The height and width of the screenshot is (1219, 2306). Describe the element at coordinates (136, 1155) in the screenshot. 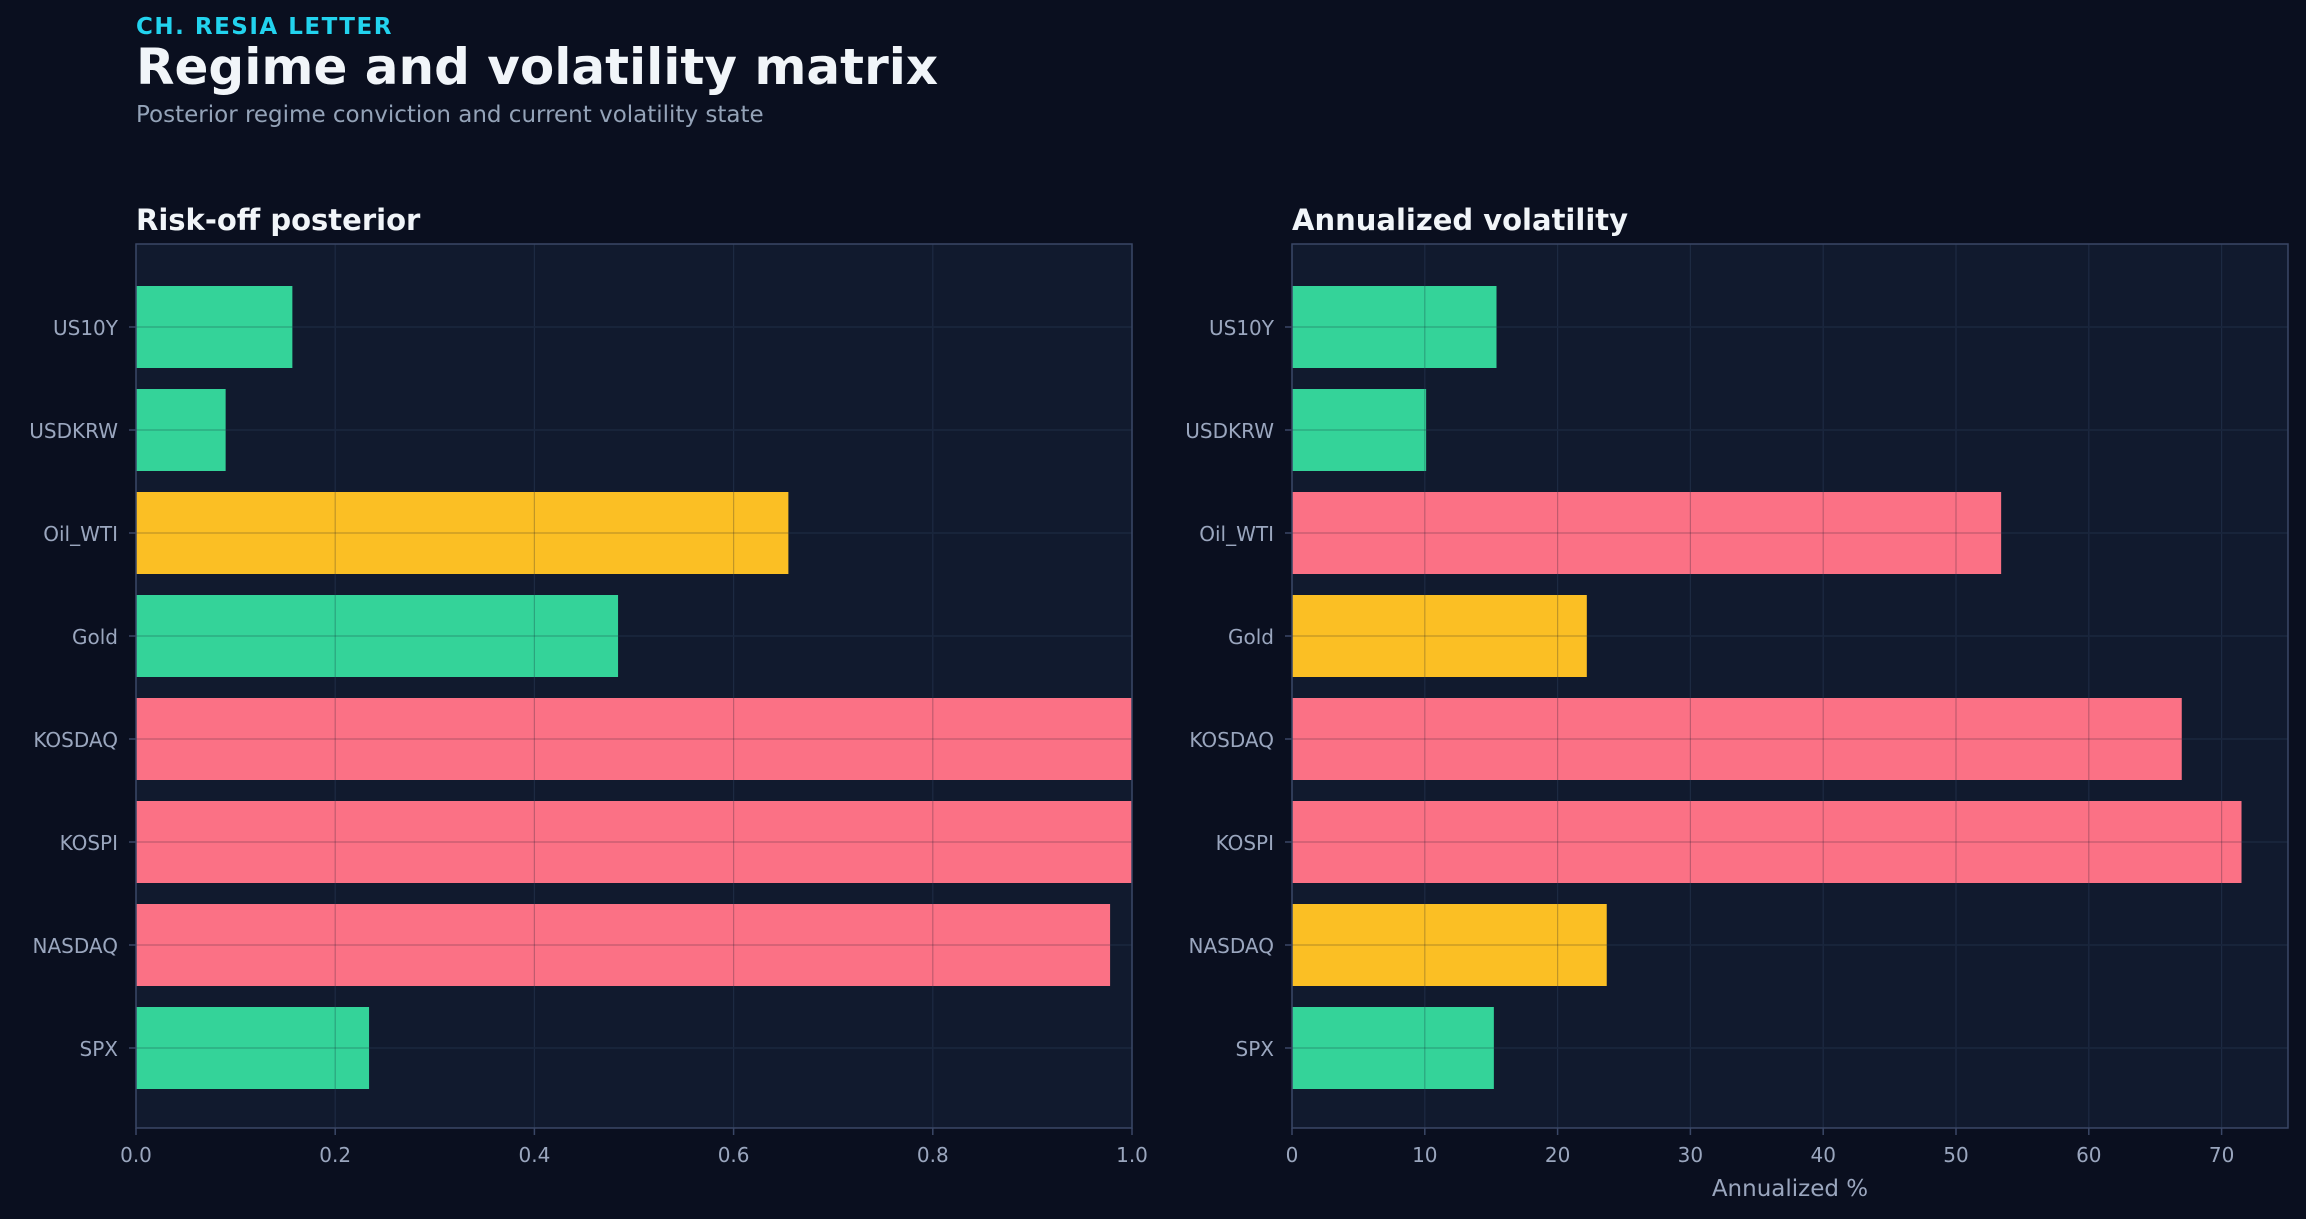

I see `posterior-xtick-label: 0.0` at that location.